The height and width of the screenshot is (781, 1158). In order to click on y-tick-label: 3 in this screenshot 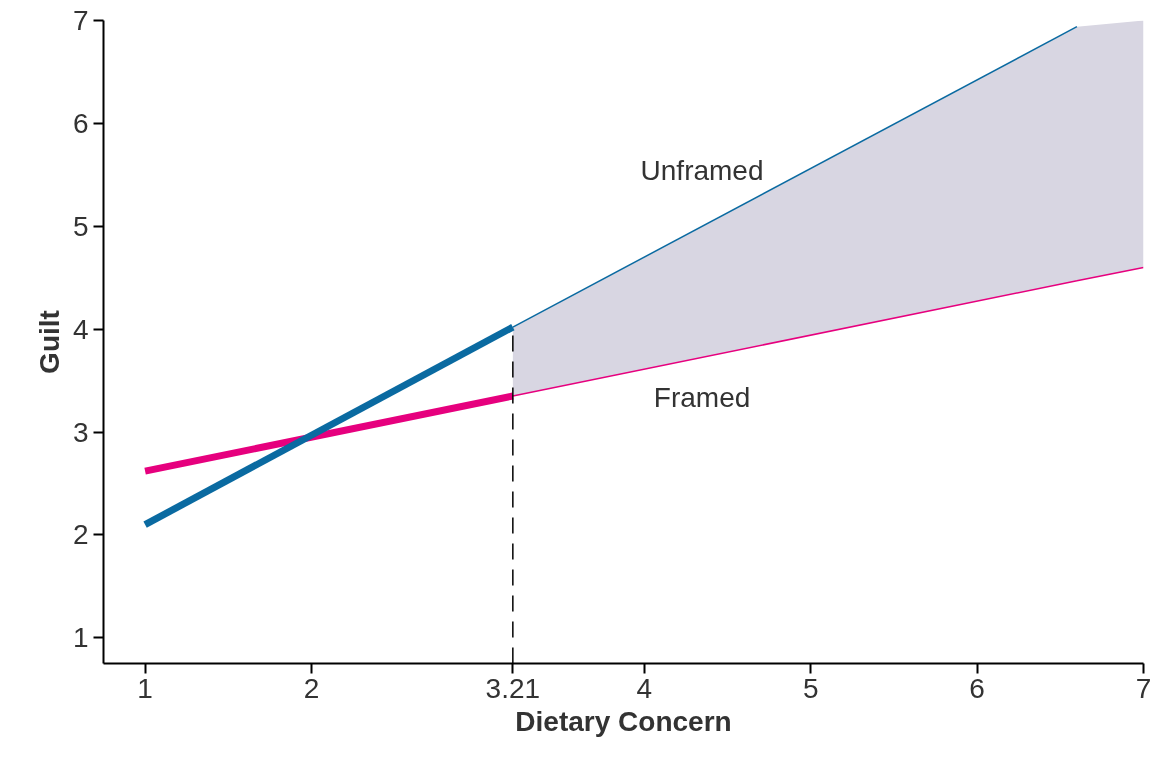, I will do `click(80, 432)`.